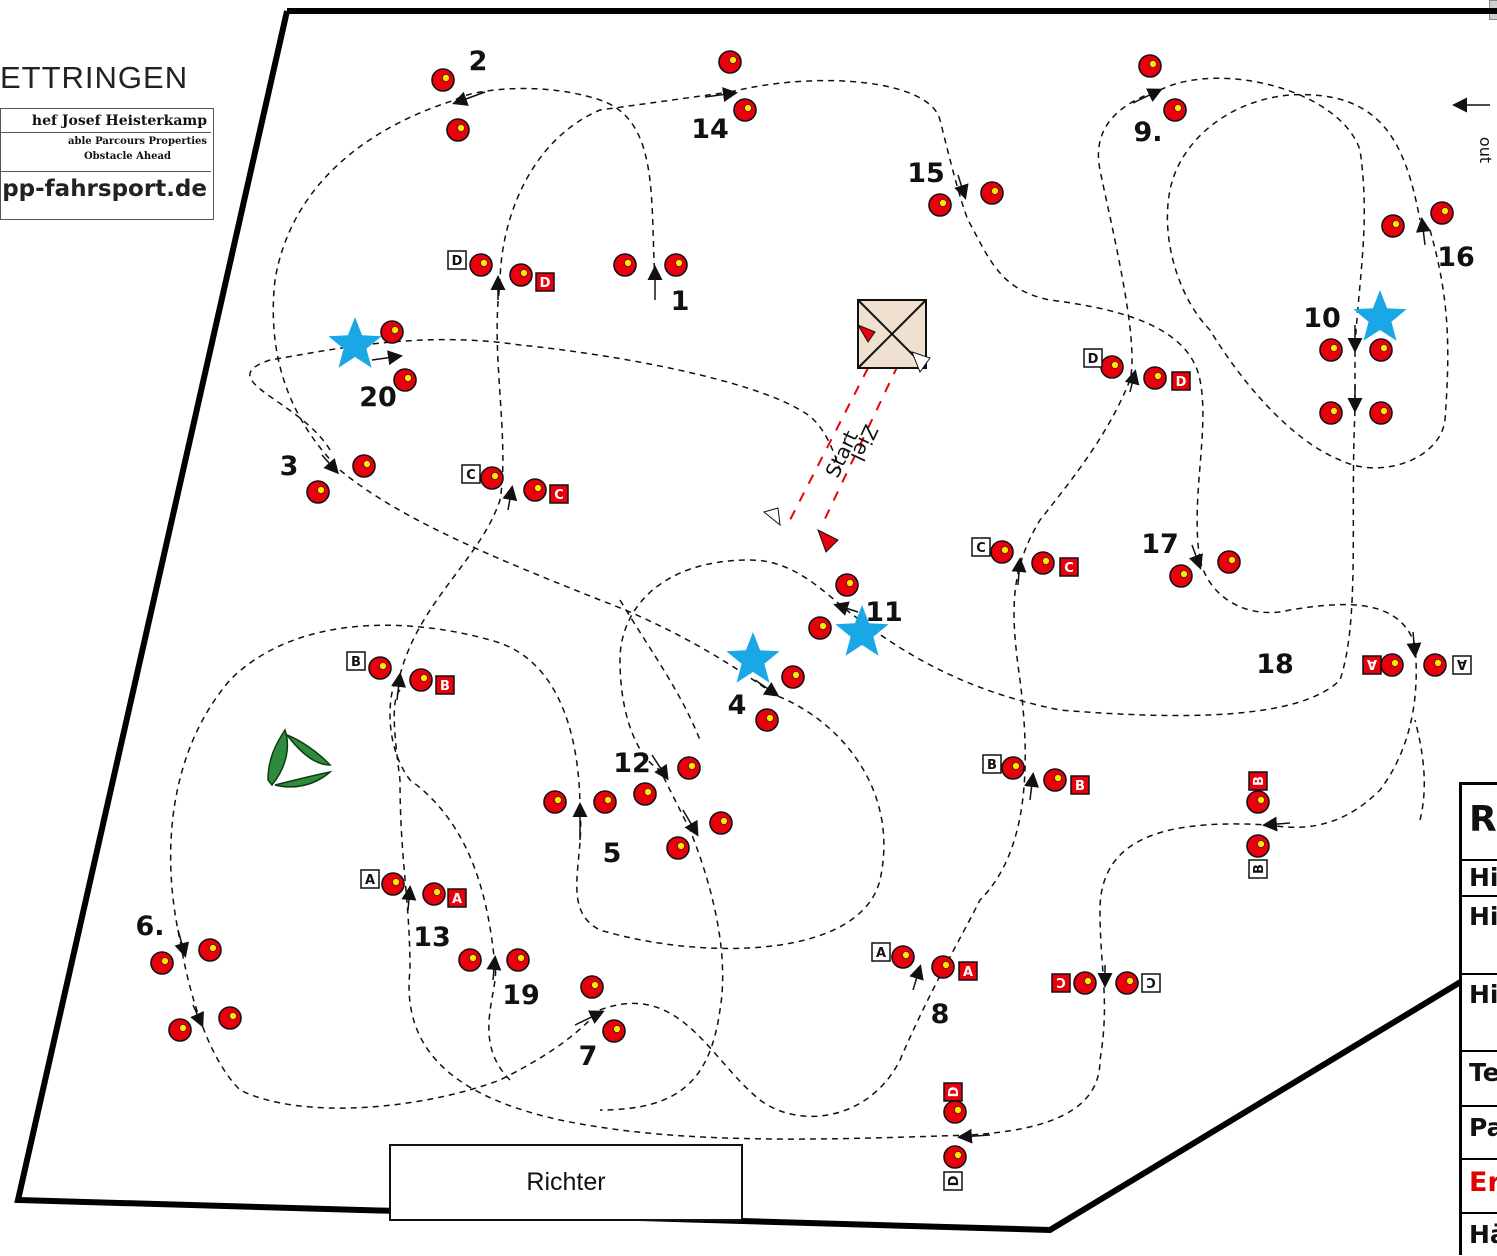  I want to click on out-label: out, so click(1485, 150).